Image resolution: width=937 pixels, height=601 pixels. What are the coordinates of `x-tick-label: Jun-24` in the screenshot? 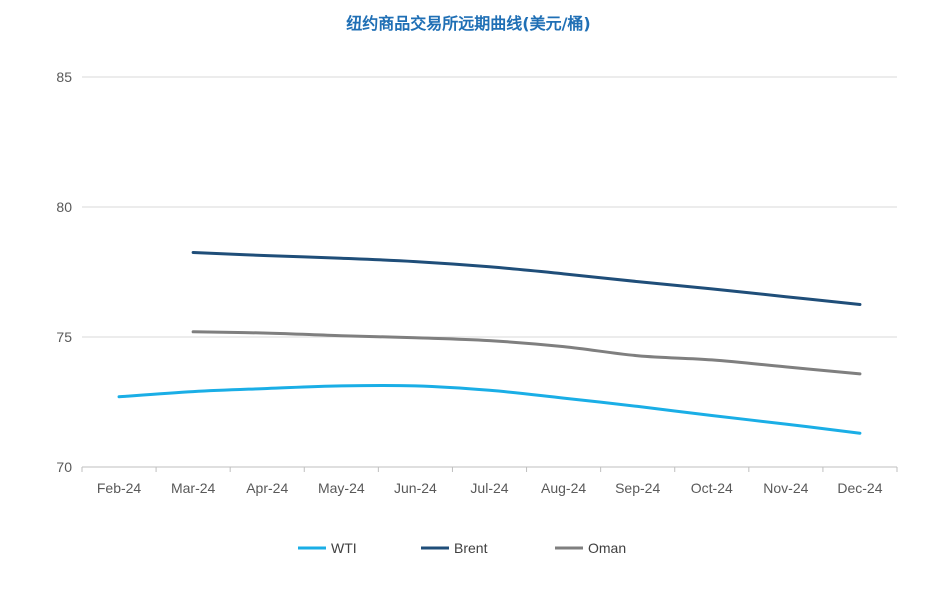 It's located at (415, 488).